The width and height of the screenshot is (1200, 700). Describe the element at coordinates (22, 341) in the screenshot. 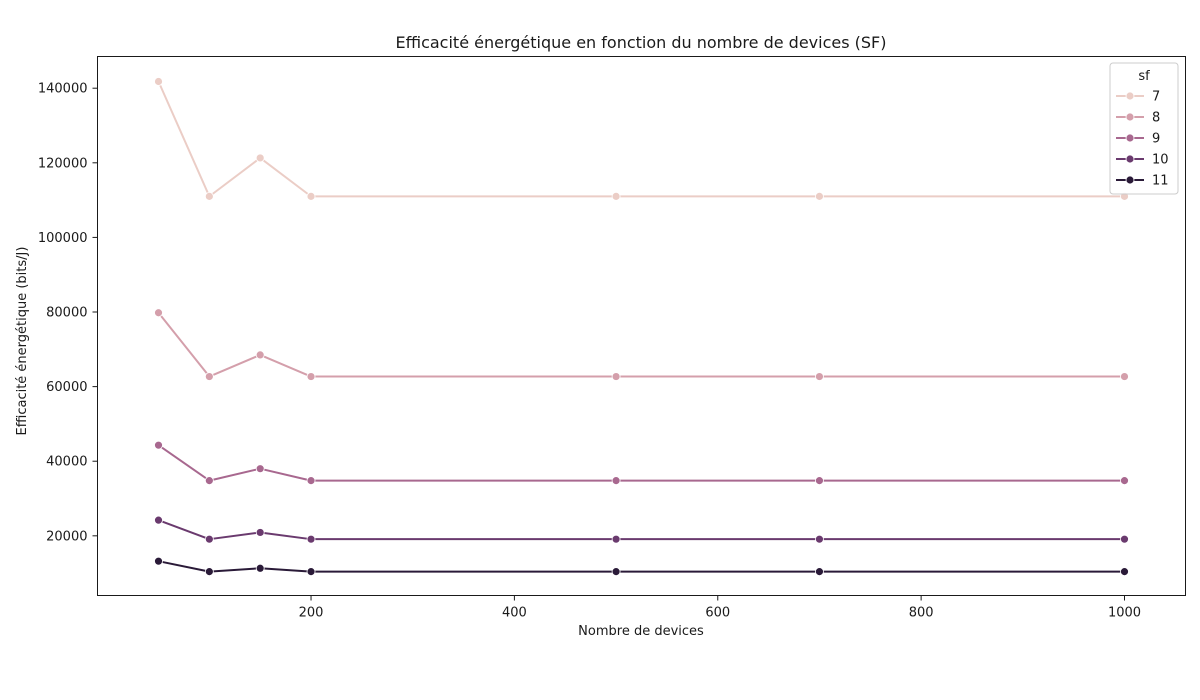

I see `y-axis-label: Efficacité énergétique (bits/J)` at that location.